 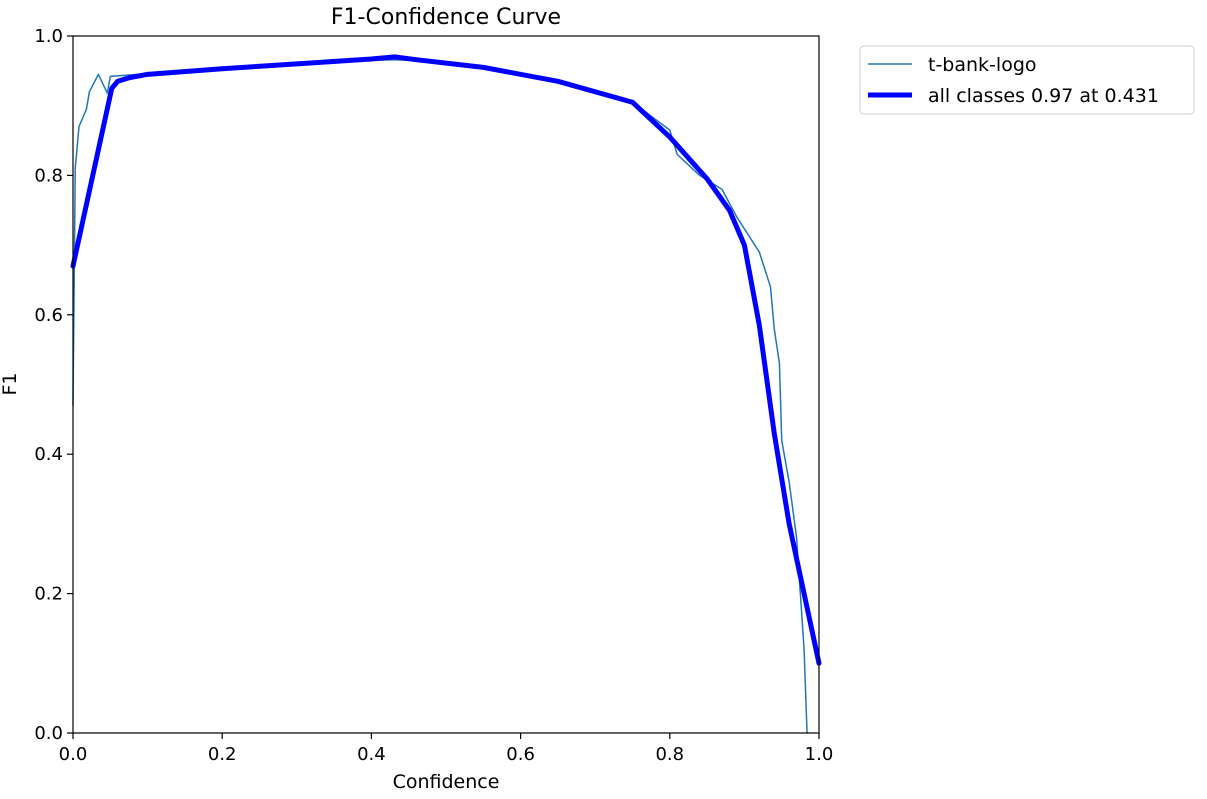 I want to click on x-tick-label: 0.2, so click(x=222, y=754).